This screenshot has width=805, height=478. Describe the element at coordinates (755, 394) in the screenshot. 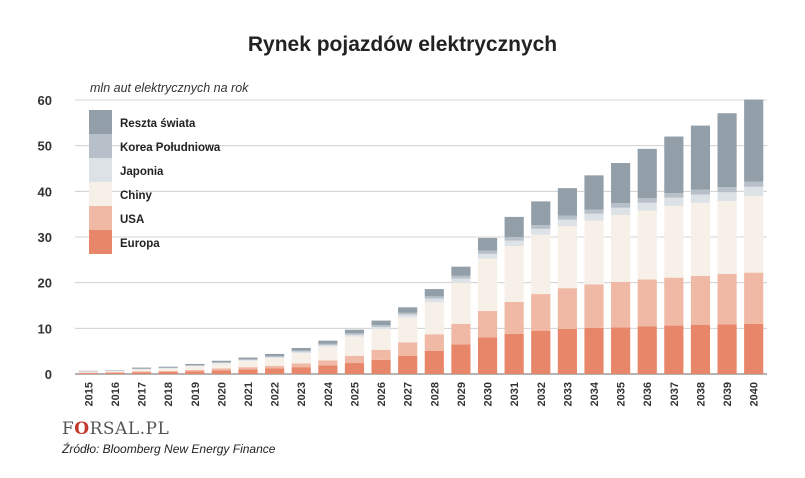

I see `x-tick-label: 2040` at that location.